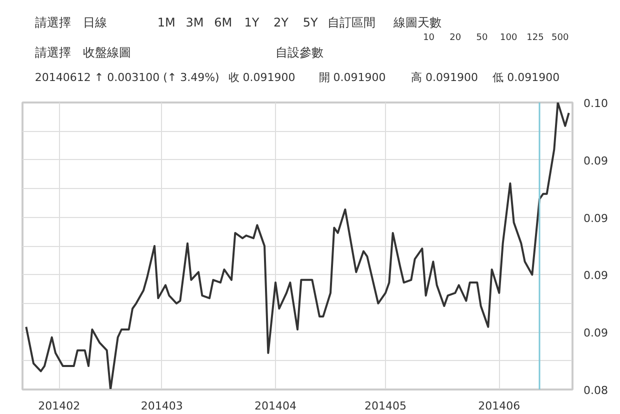 This screenshot has height=414, width=620. I want to click on text: 自訂區間, so click(352, 23).